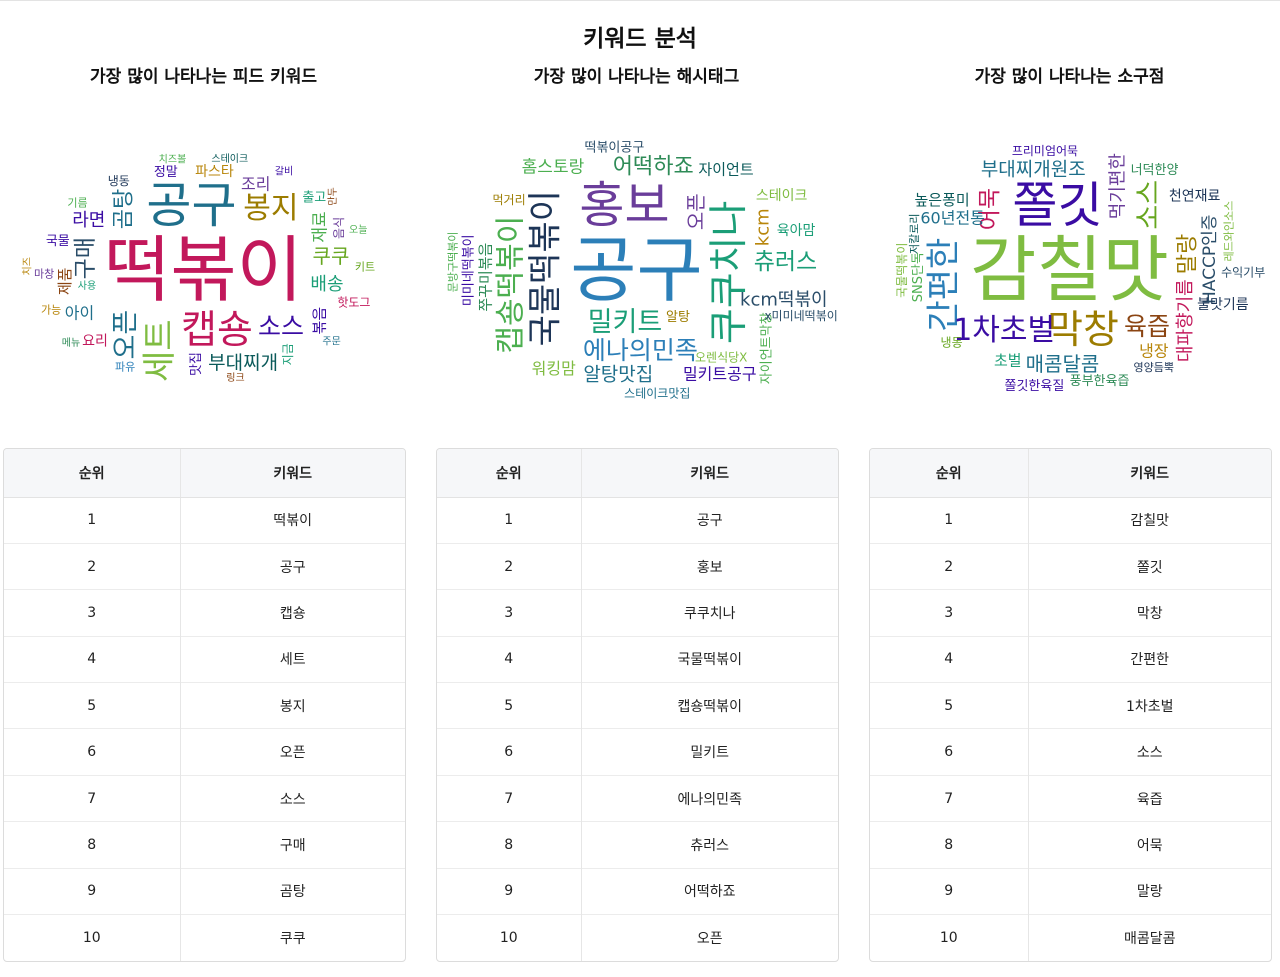 This screenshot has width=1280, height=977. What do you see at coordinates (709, 845) in the screenshot?
I see `keyword-cell: 츄러스` at bounding box center [709, 845].